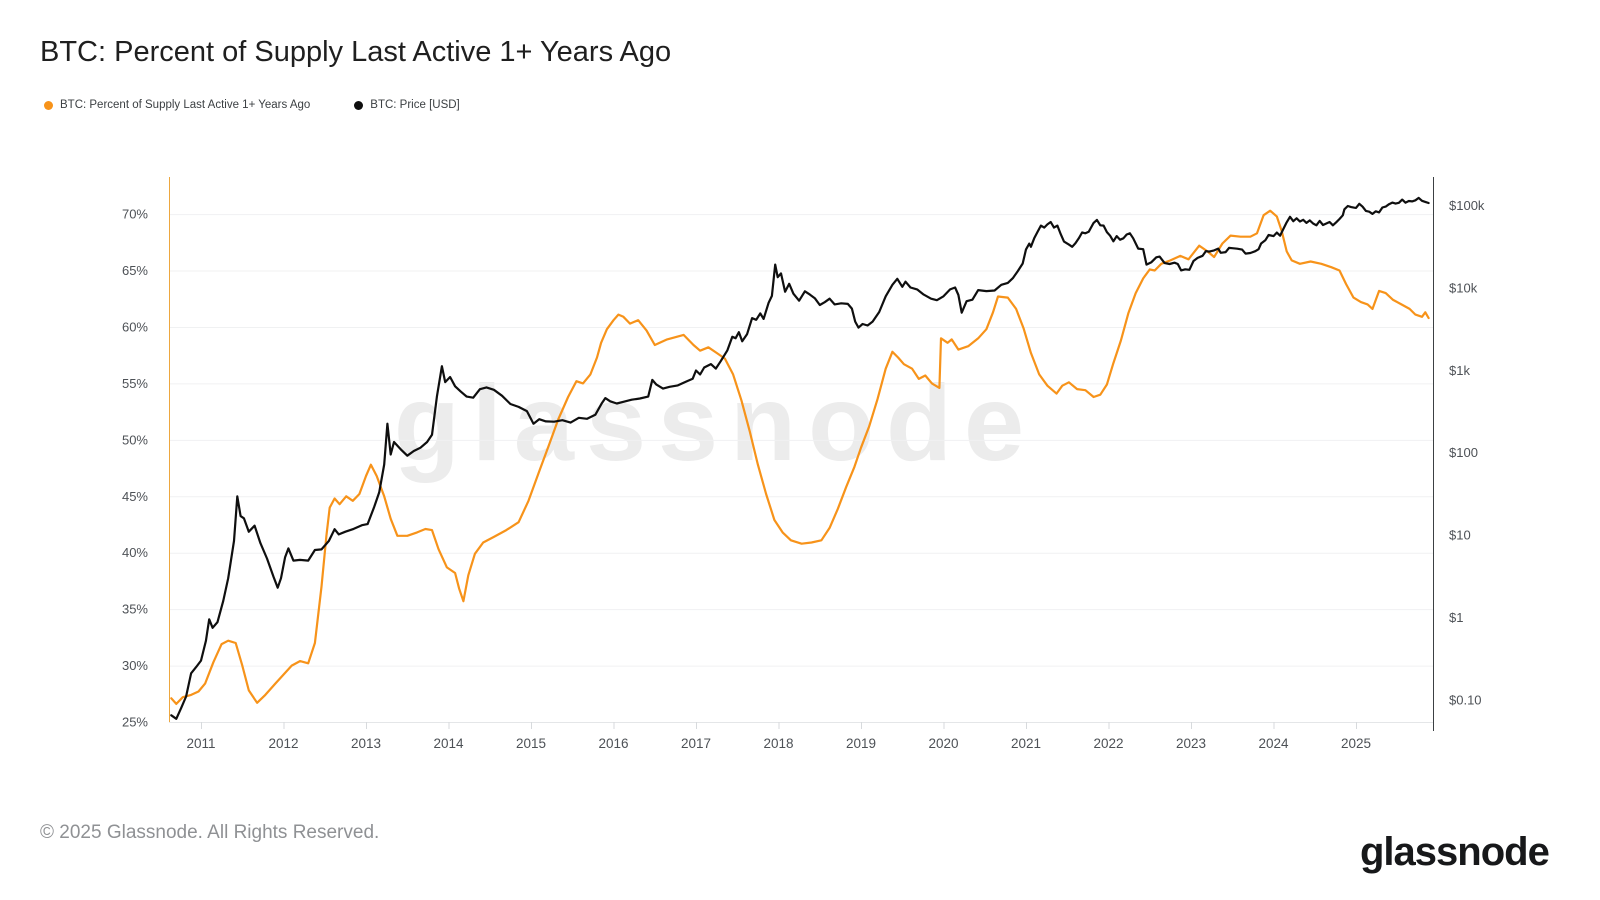 This screenshot has height=900, width=1600. What do you see at coordinates (1460, 535) in the screenshot?
I see `y-right-label-10: $10` at bounding box center [1460, 535].